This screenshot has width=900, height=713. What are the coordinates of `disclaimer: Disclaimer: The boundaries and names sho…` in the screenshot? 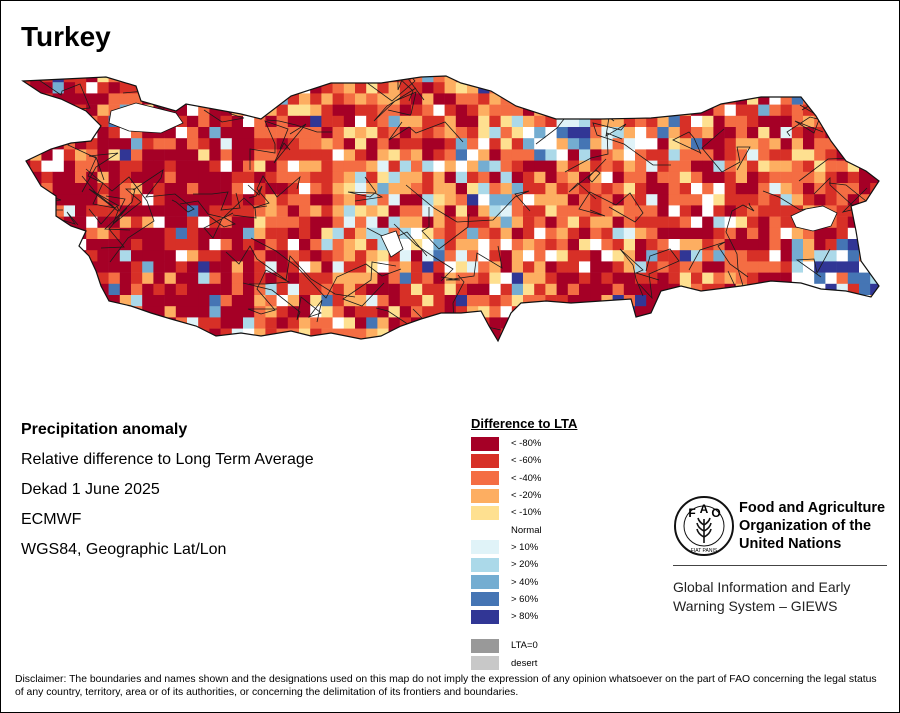 It's located at (446, 686).